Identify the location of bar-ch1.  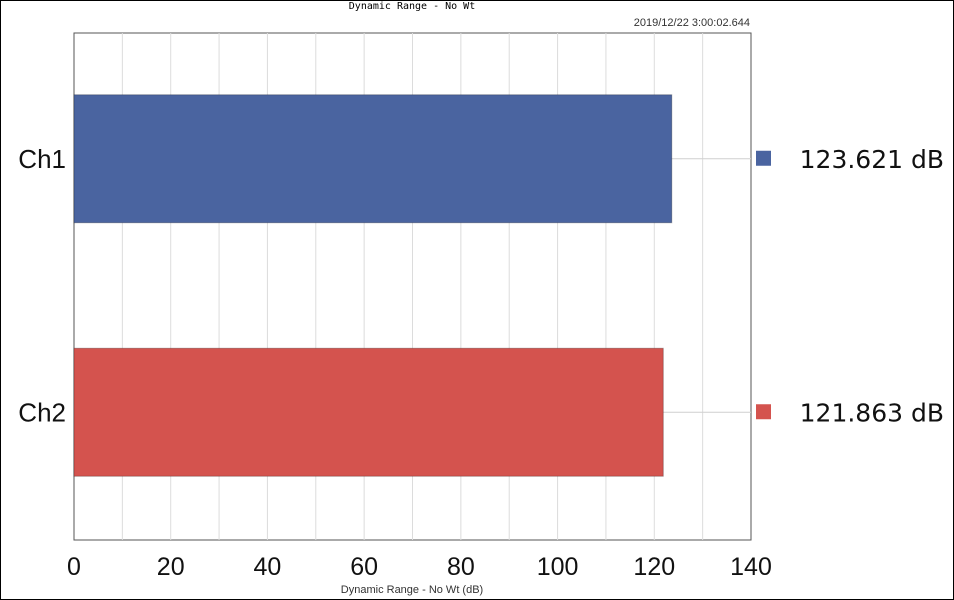
(373, 159).